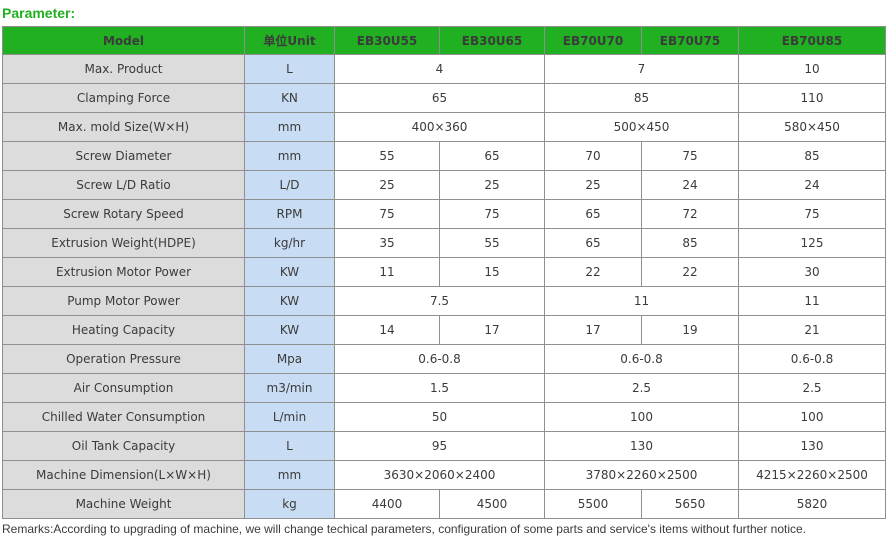 This screenshot has width=888, height=559. I want to click on table-row: Screw L/D Ratio L/D 25 25 25 24 24, so click(444, 185).